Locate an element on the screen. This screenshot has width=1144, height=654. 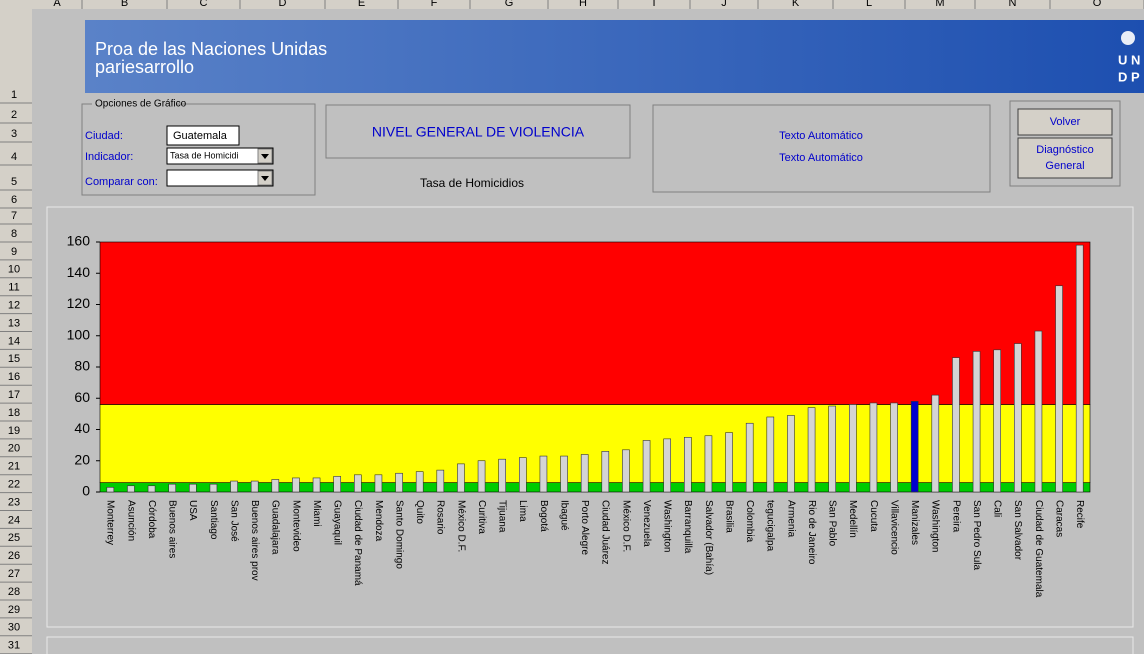
column-header: O is located at coordinates (1097, 4).